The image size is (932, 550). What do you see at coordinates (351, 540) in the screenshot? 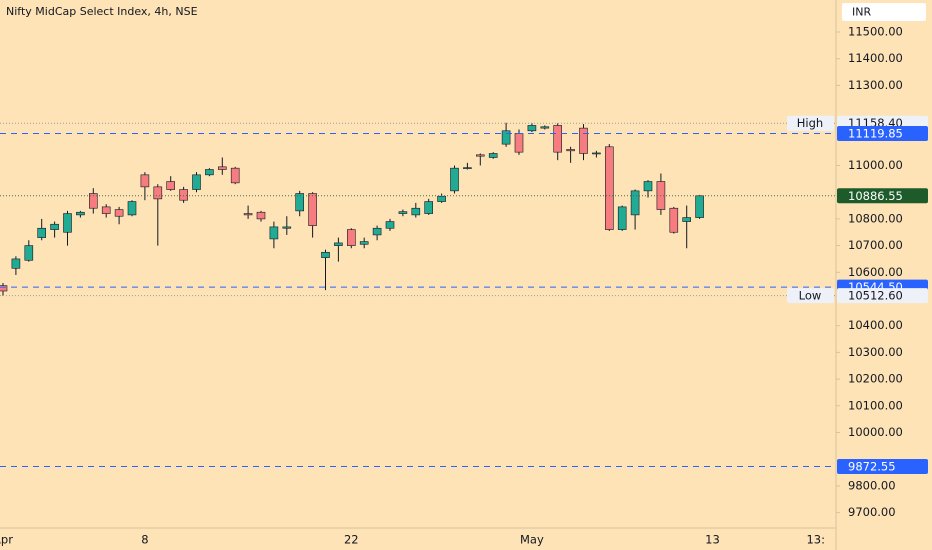
I see `x-tick-label: 22` at bounding box center [351, 540].